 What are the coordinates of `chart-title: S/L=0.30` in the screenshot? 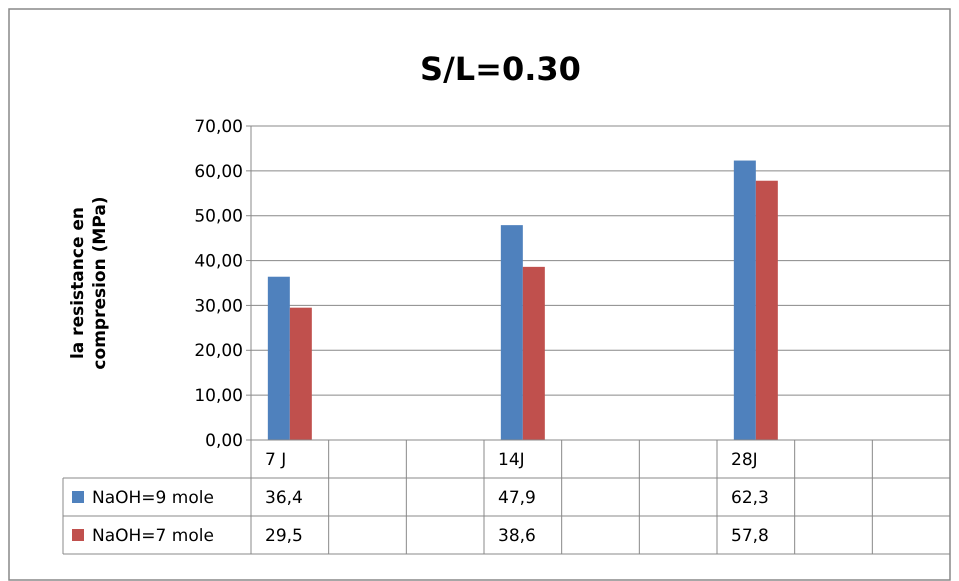 It's located at (500, 69).